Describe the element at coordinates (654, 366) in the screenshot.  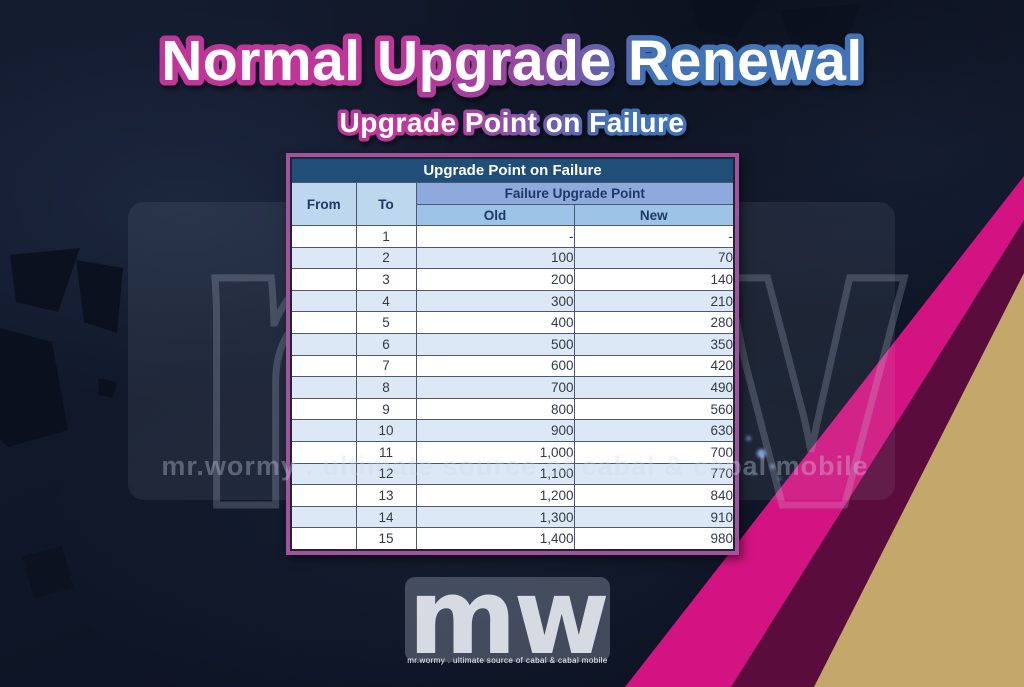
I see `cell-new: 420` at that location.